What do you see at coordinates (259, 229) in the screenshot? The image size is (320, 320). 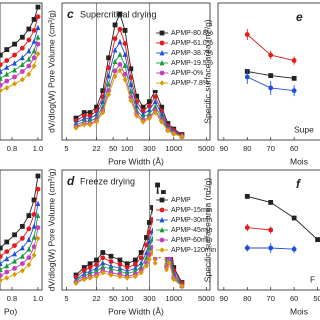 I see `series-line` at bounding box center [259, 229].